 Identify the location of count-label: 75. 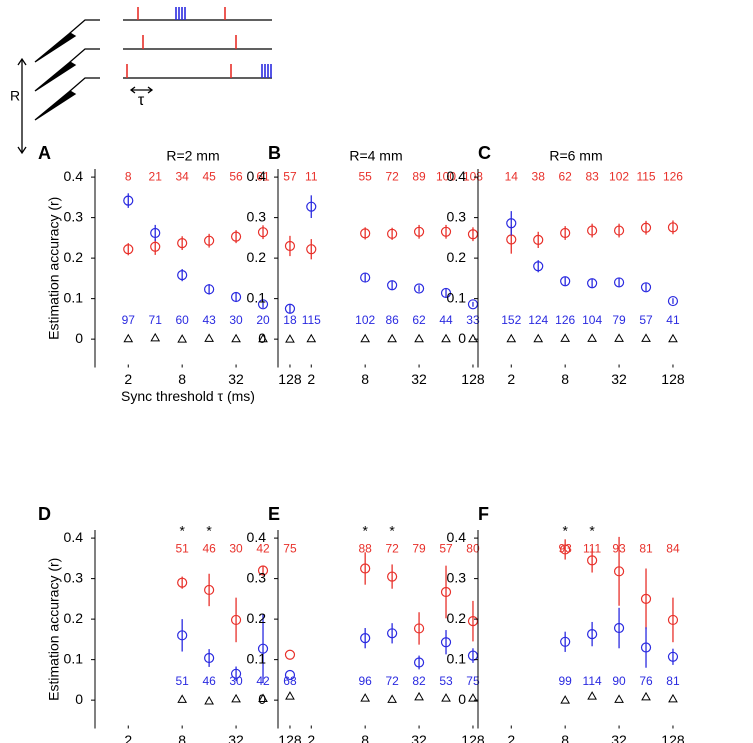
(290, 549).